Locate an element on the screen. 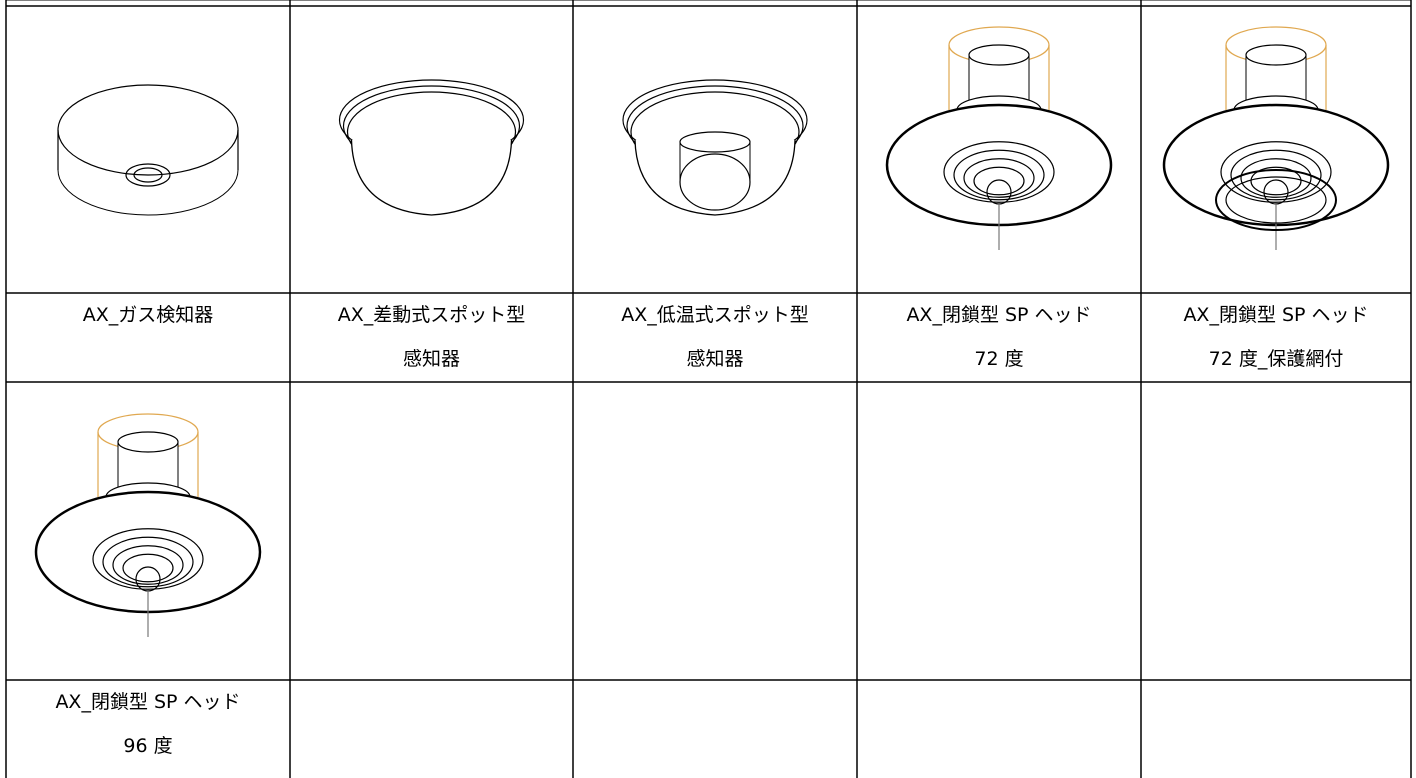 The width and height of the screenshot is (1416, 778). block-label: AX_低温式スポット型 感知器 is located at coordinates (715, 337).